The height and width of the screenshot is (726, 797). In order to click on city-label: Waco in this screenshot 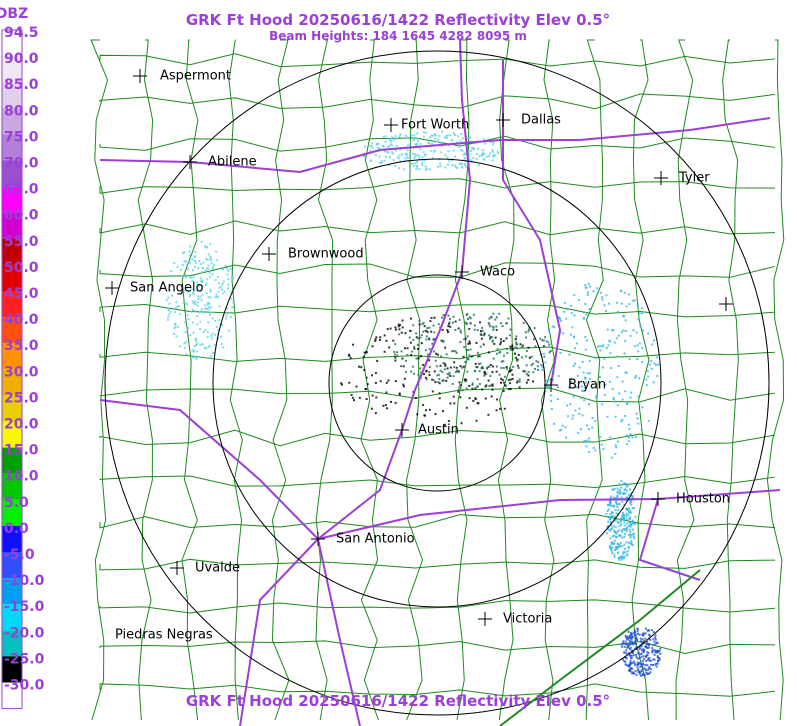, I will do `click(497, 272)`.